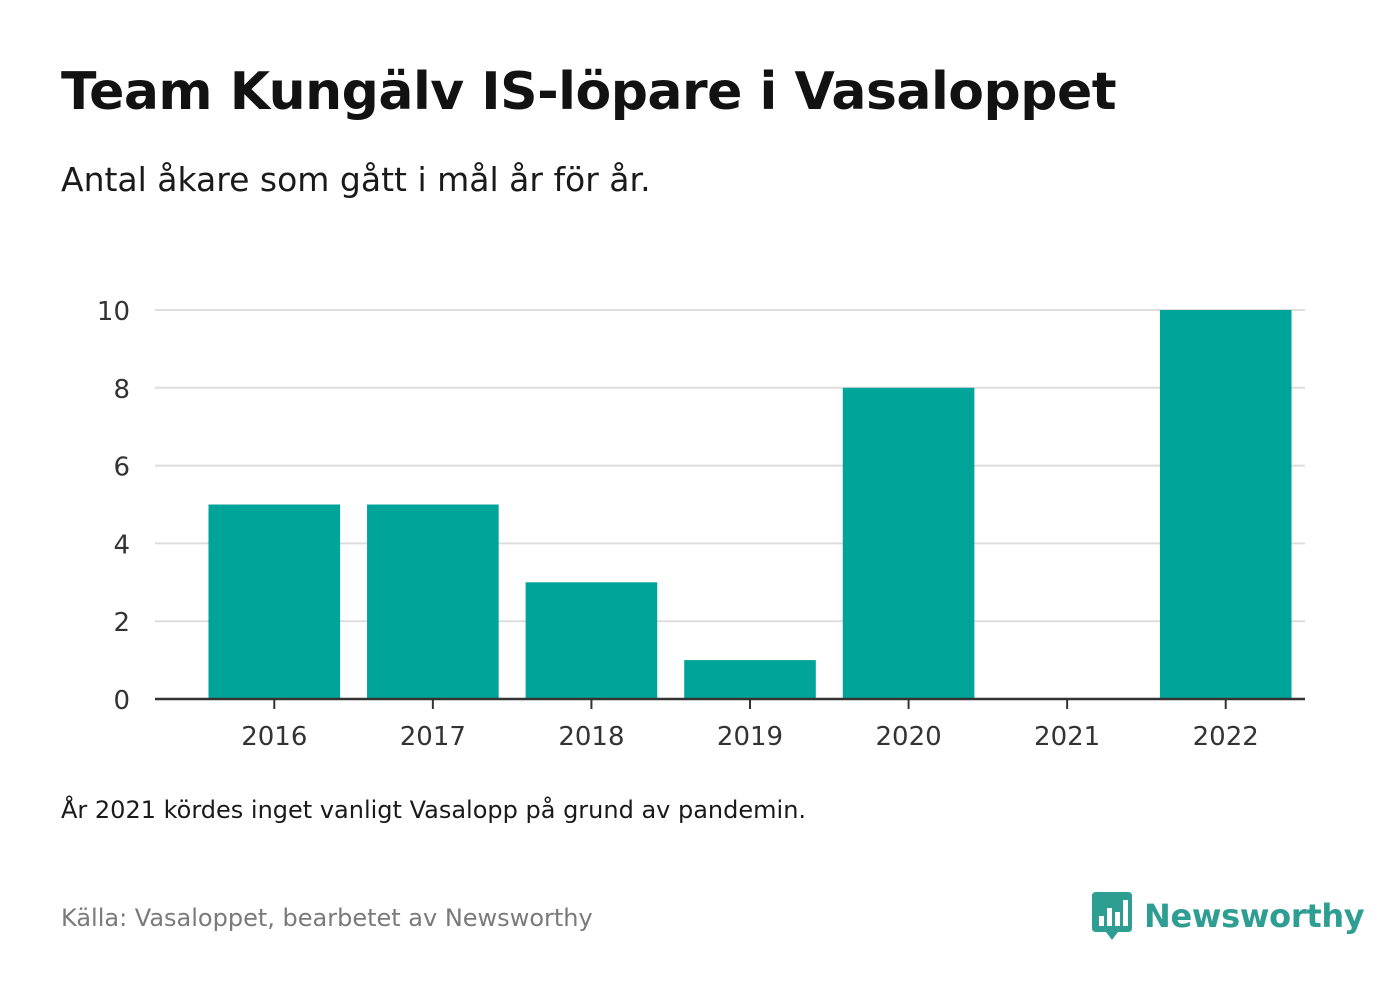 This screenshot has width=1400, height=1000. I want to click on chart-subtitle: Antal åkare som gått i mål år för år., so click(356, 179).